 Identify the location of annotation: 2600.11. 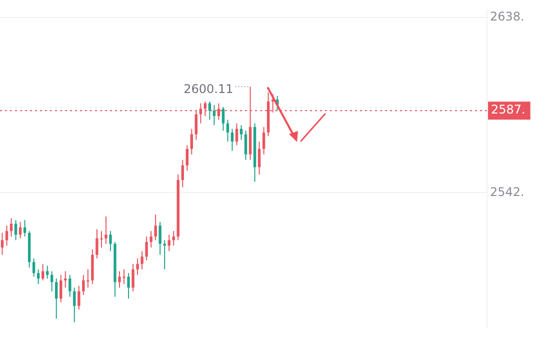
(209, 89).